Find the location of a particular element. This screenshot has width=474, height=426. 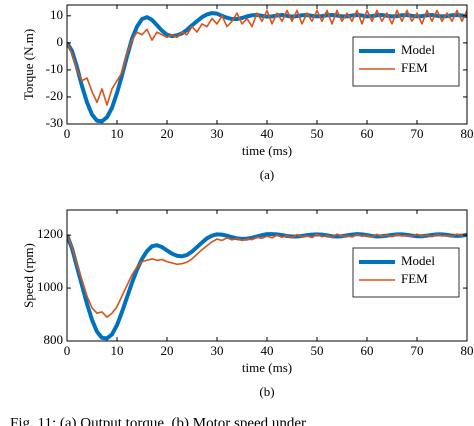

panel-label: (b) is located at coordinates (266, 391).